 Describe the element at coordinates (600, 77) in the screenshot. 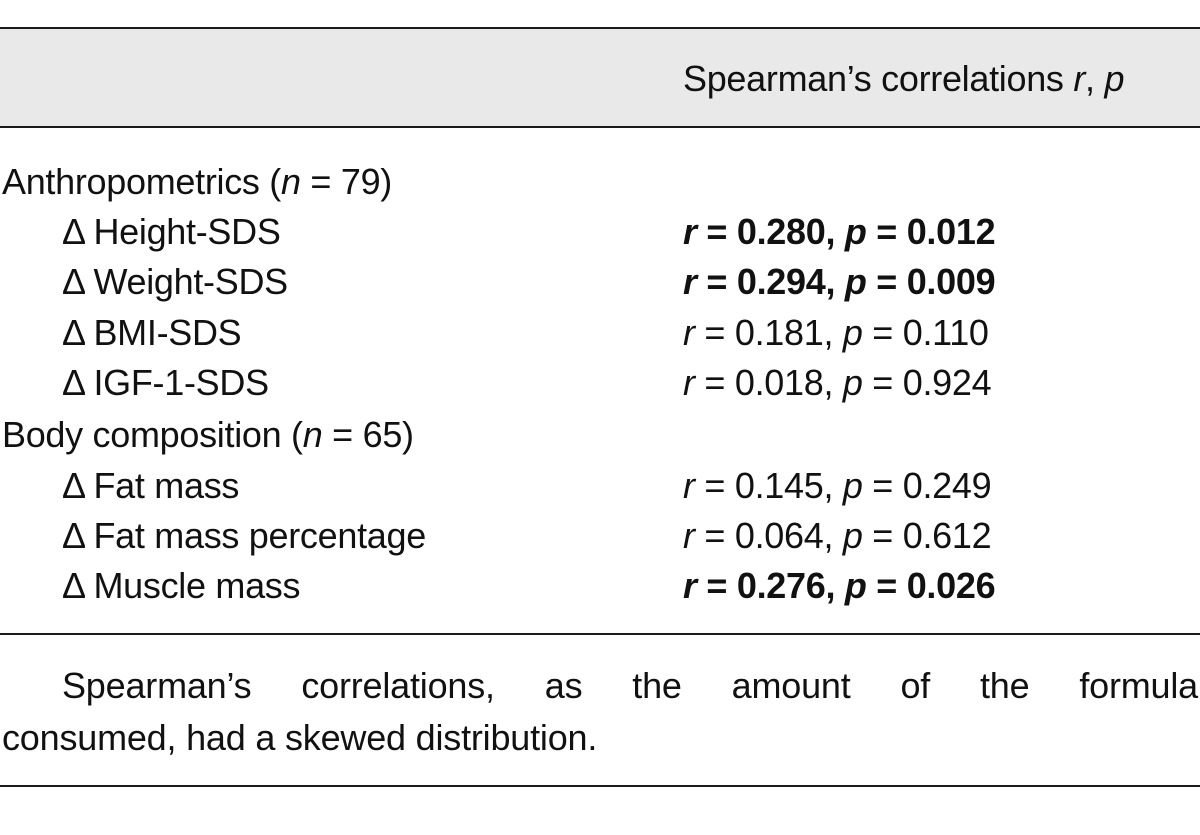

I see `table-header` at that location.